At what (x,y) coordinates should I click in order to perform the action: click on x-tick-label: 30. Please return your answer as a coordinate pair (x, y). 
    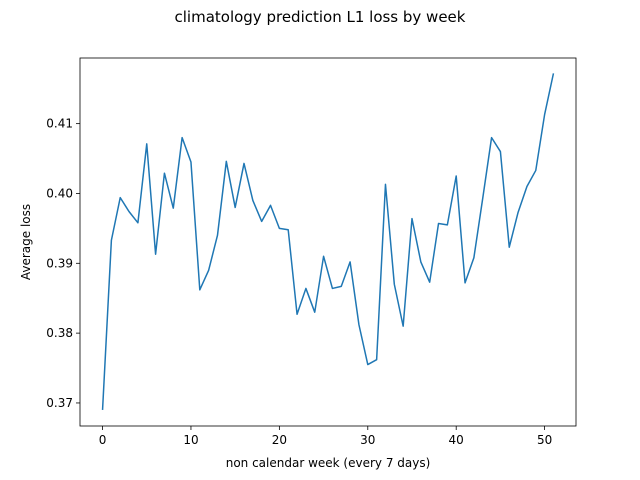
    Looking at the image, I should click on (367, 440).